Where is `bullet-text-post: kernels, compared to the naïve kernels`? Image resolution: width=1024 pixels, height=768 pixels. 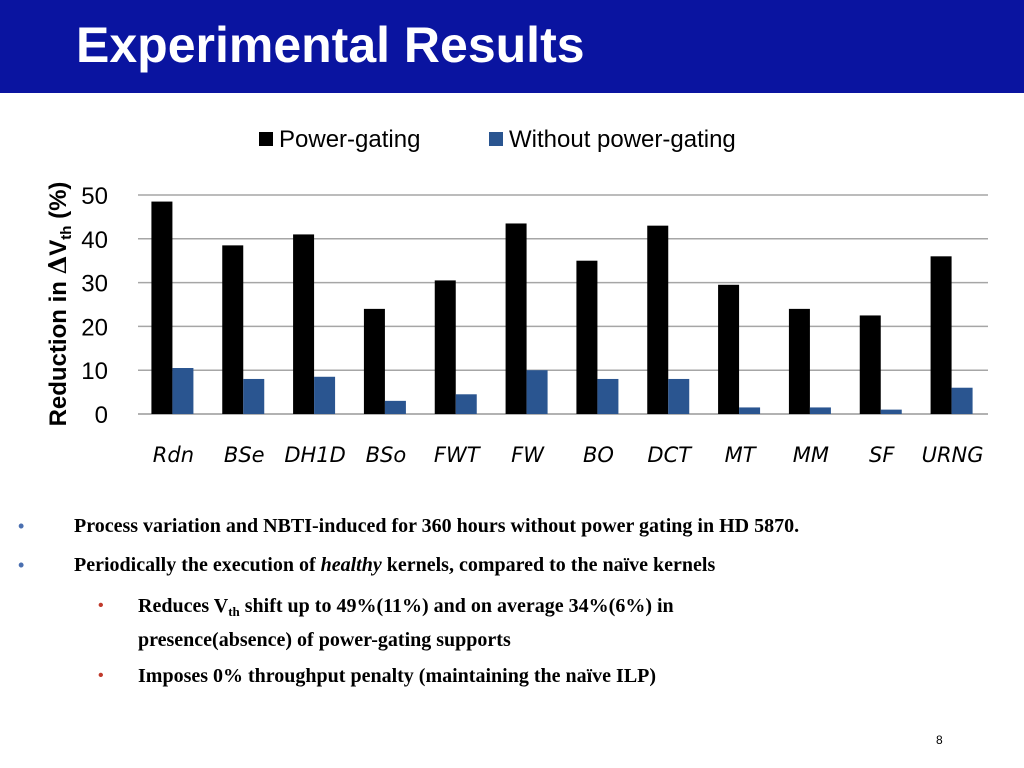 bullet-text-post: kernels, compared to the naïve kernels is located at coordinates (548, 565).